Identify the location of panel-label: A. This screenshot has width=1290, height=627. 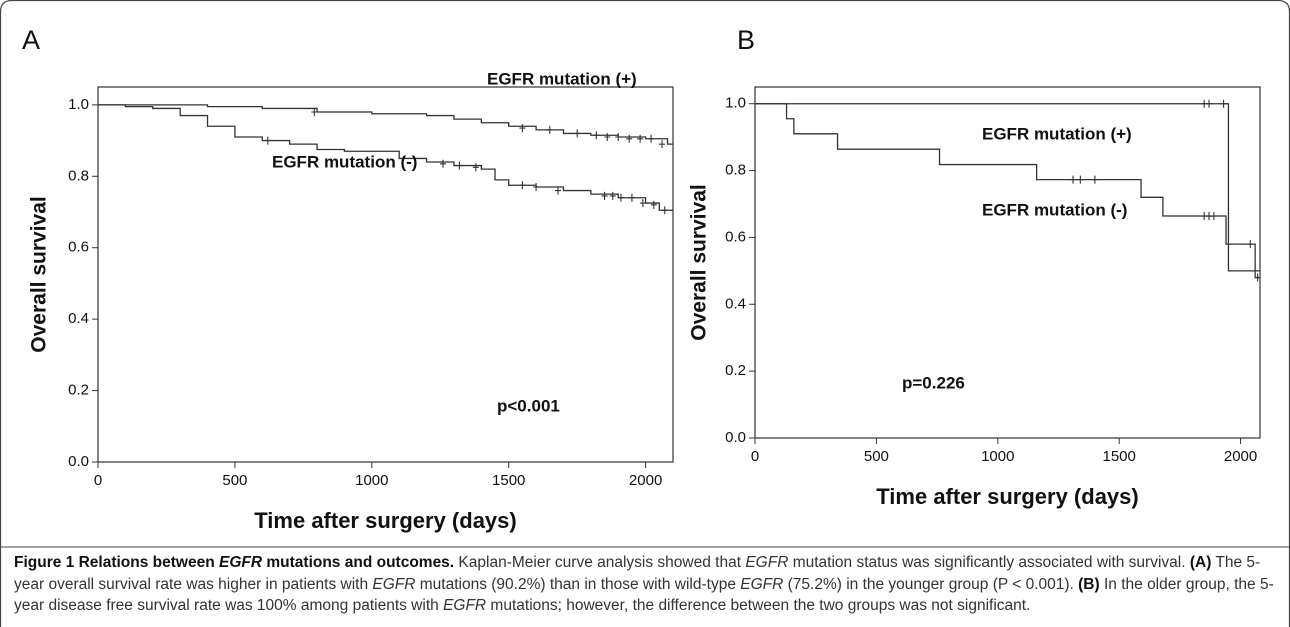
(31, 40).